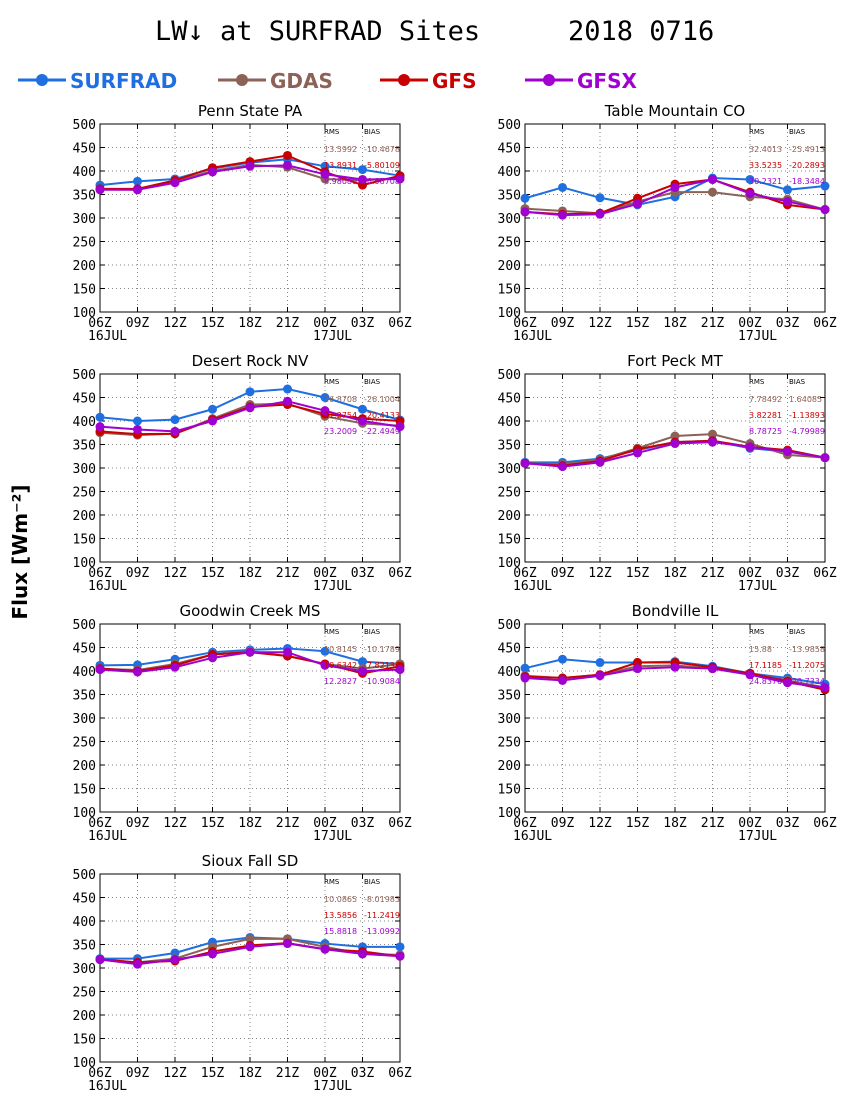  Describe the element at coordinates (532, 336) in the screenshot. I see `x-date-label: 16JUL` at that location.